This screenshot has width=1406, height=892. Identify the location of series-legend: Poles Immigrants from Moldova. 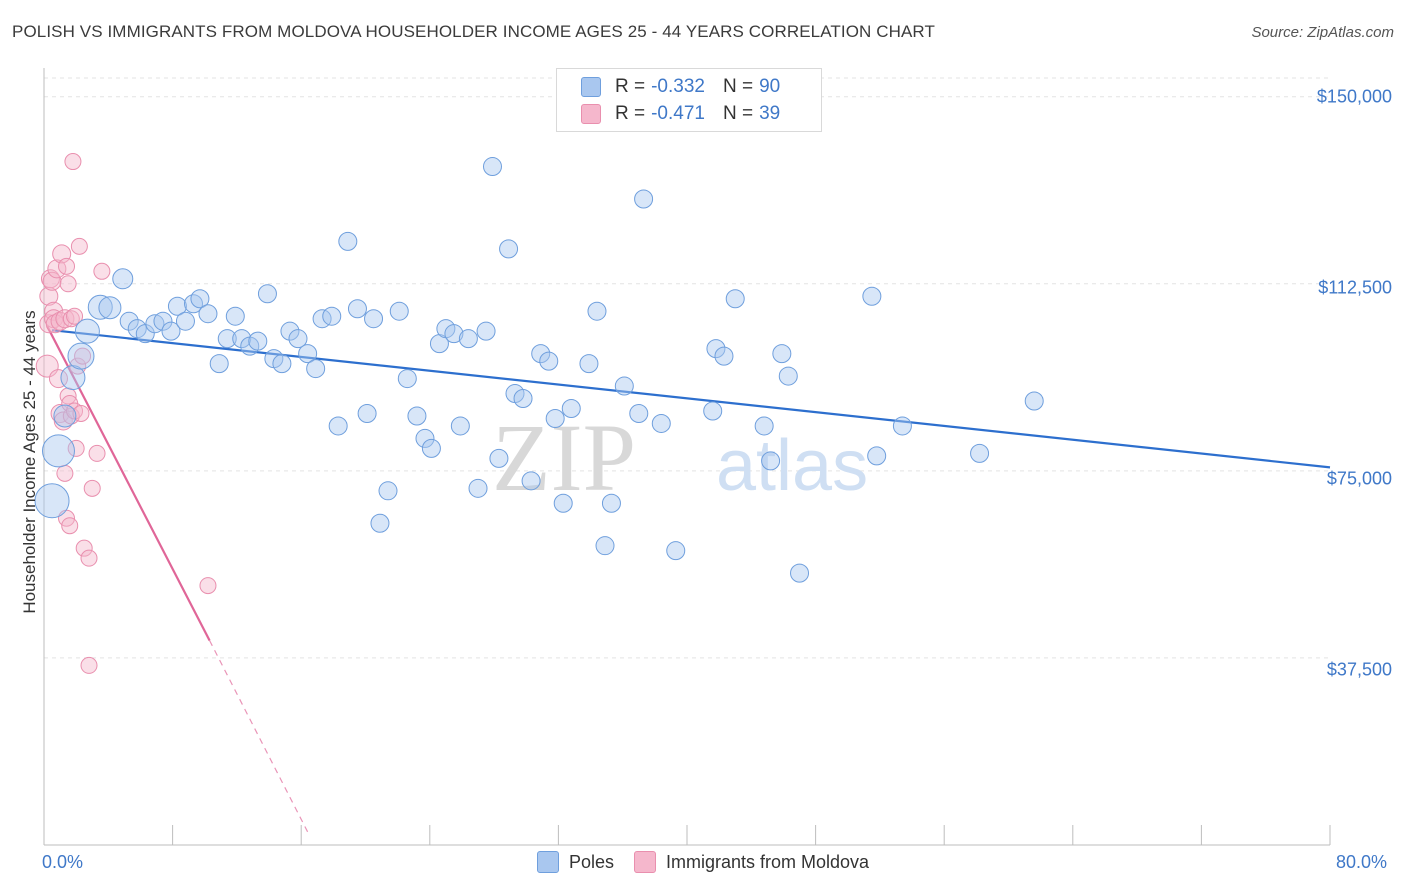
(703, 862).